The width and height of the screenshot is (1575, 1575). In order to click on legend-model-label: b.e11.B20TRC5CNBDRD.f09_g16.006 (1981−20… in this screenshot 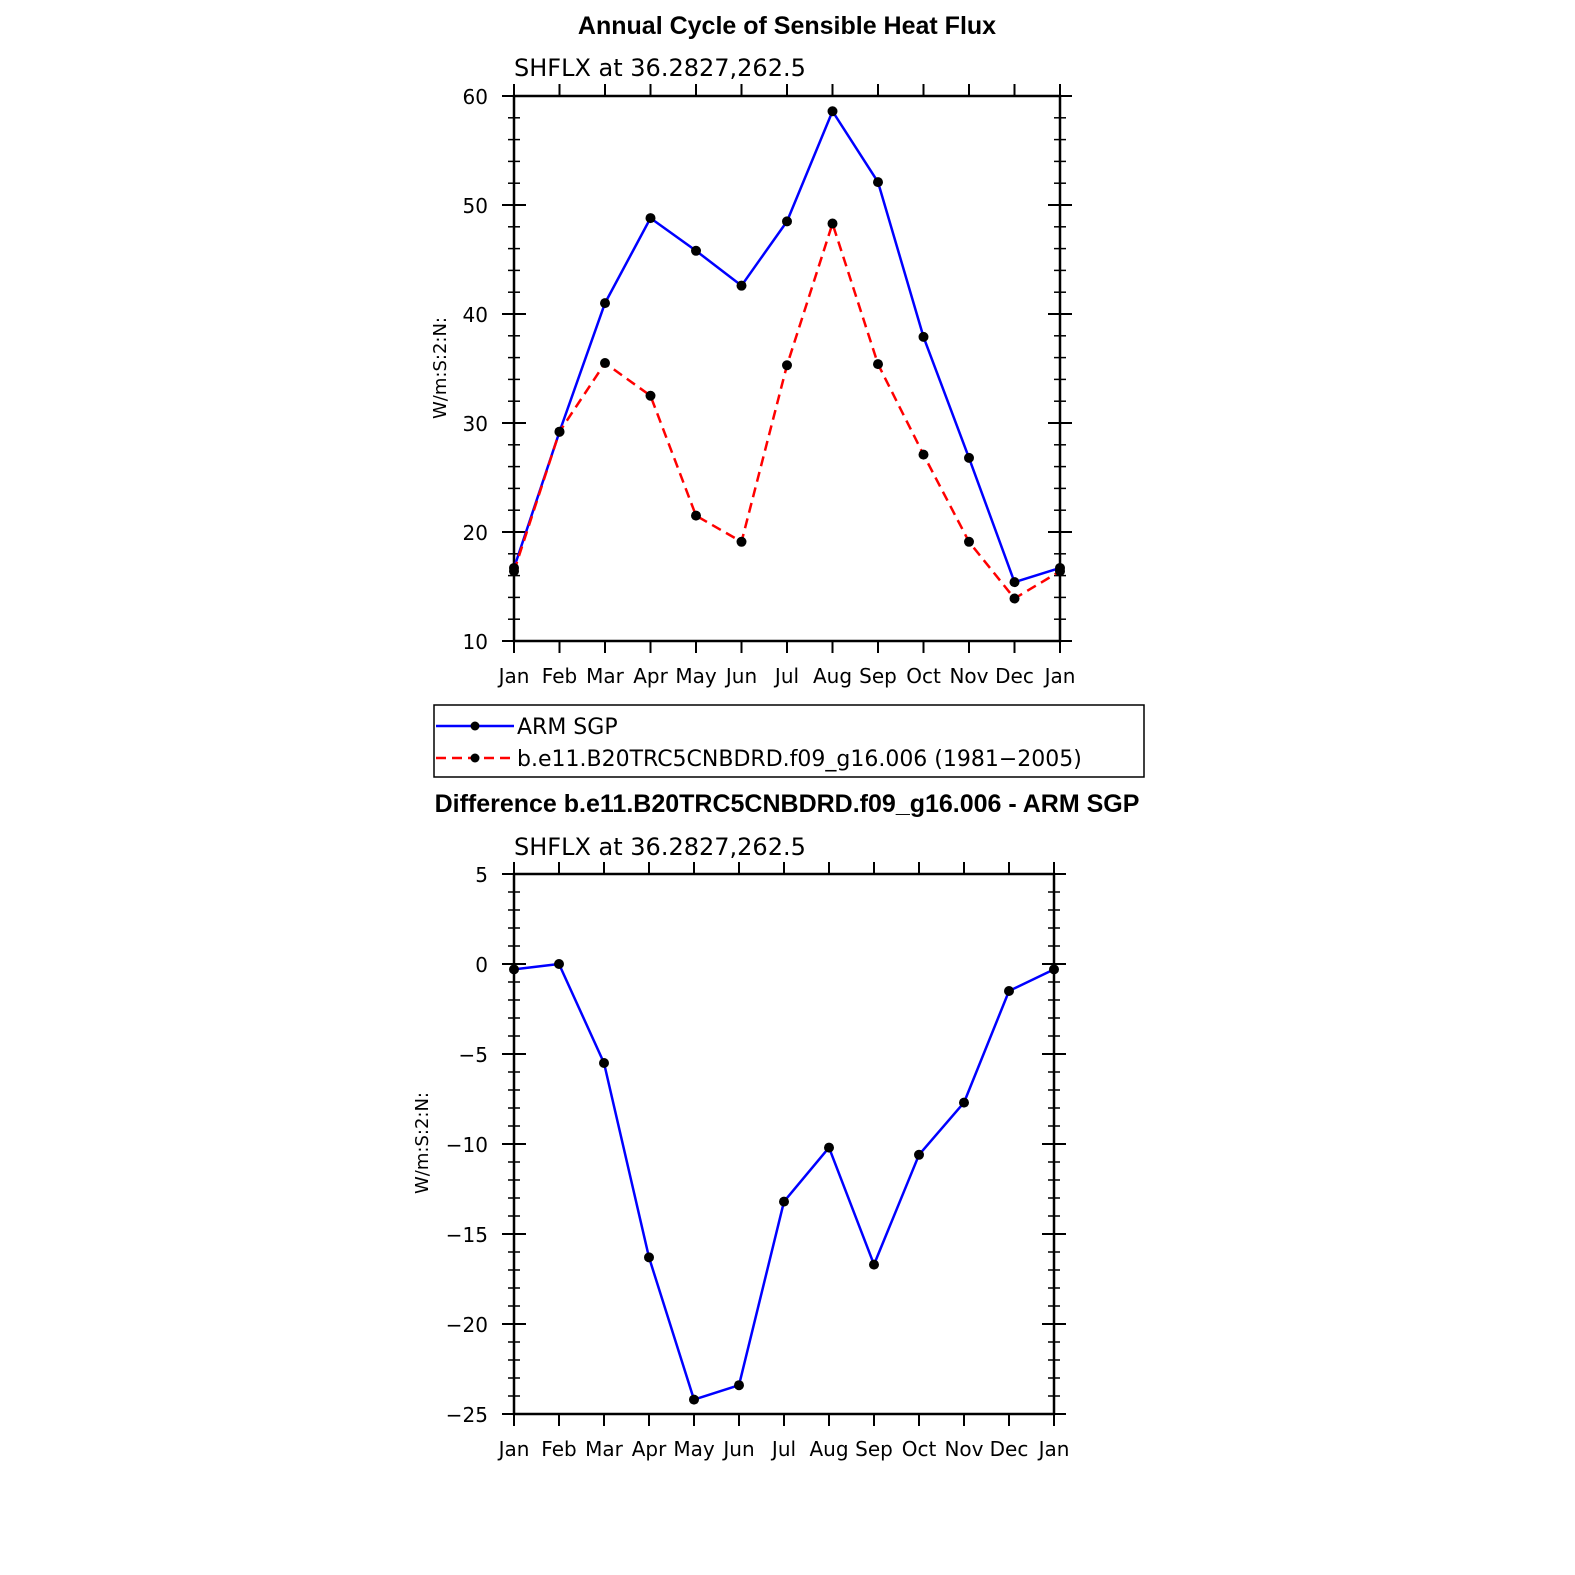, I will do `click(799, 759)`.